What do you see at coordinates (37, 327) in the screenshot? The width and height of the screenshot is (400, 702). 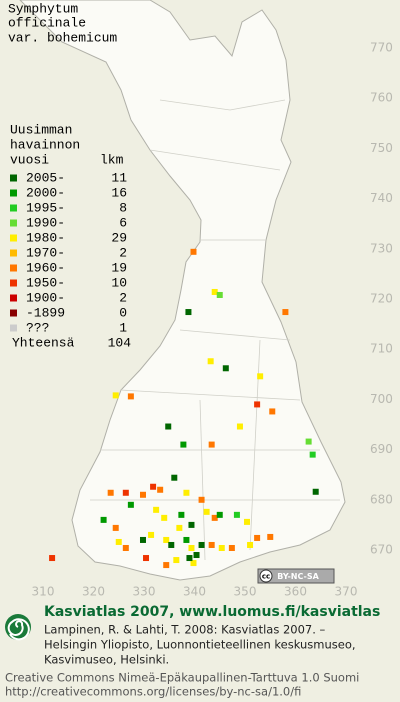 I see `legend-label: ???` at bounding box center [37, 327].